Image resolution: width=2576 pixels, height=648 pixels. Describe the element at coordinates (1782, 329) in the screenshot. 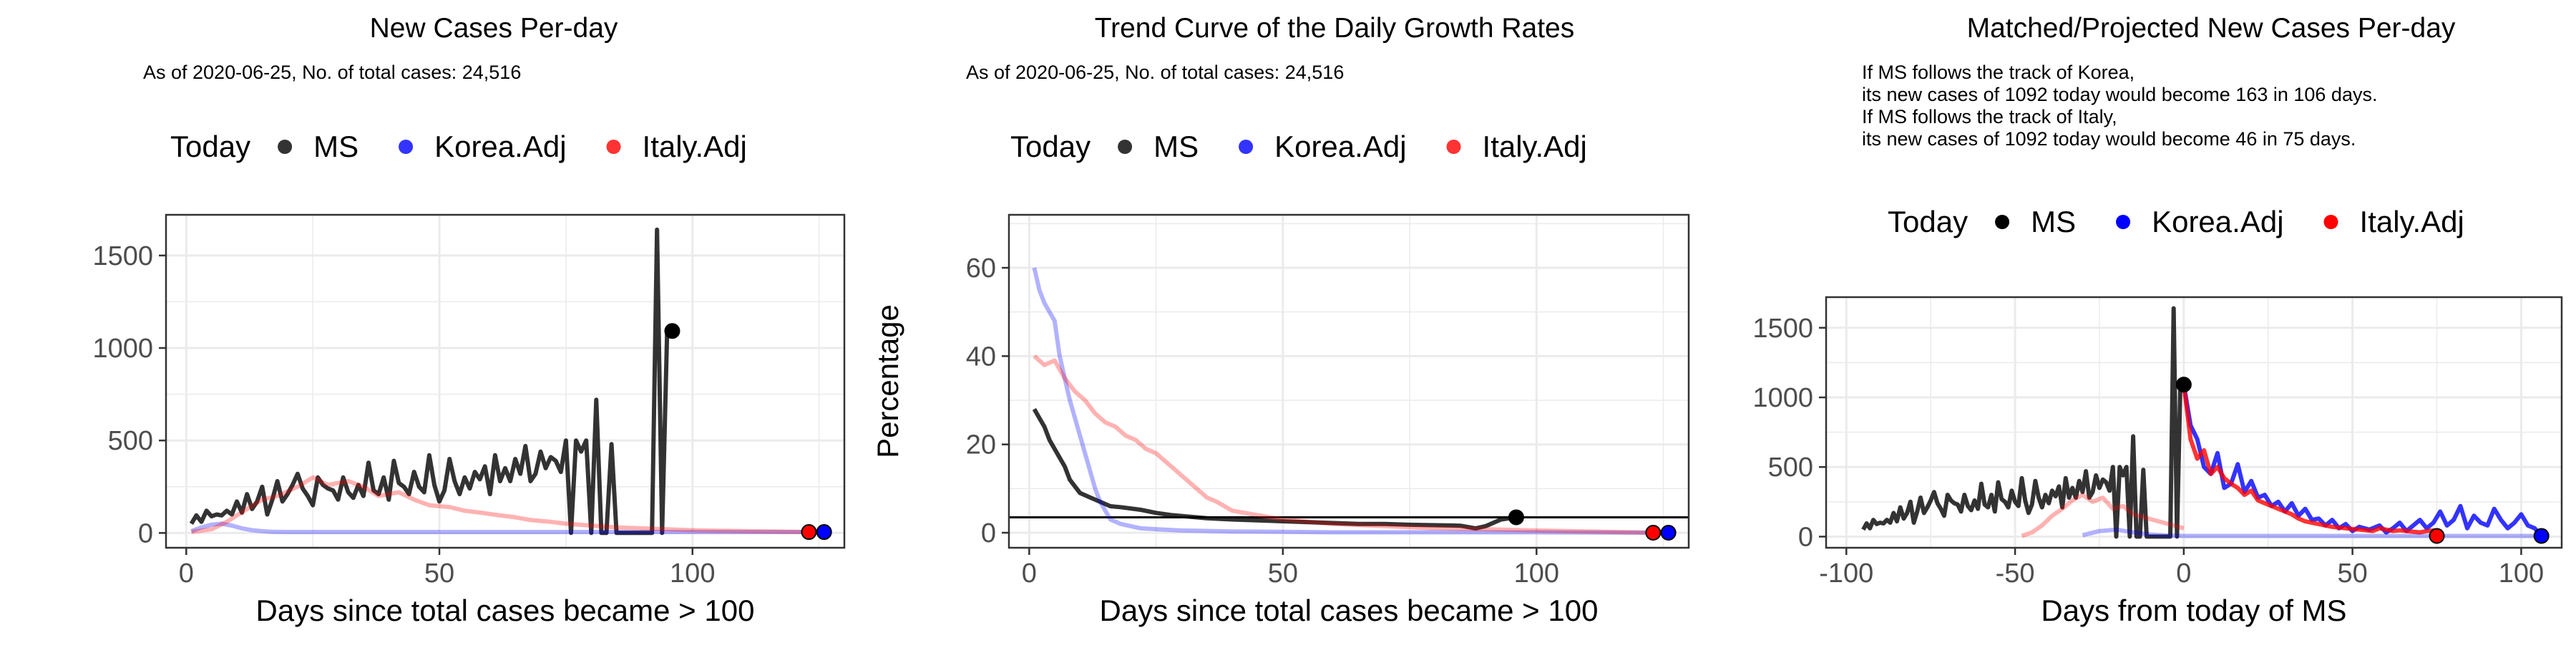

I see `chart3-y-tick-label: 1500` at that location.